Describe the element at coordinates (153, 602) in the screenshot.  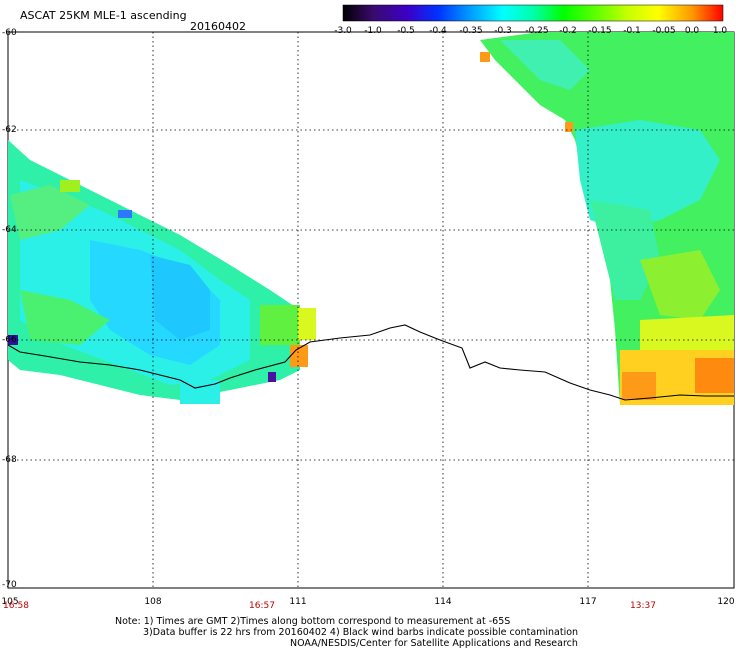
I see `lon-label: 108` at that location.